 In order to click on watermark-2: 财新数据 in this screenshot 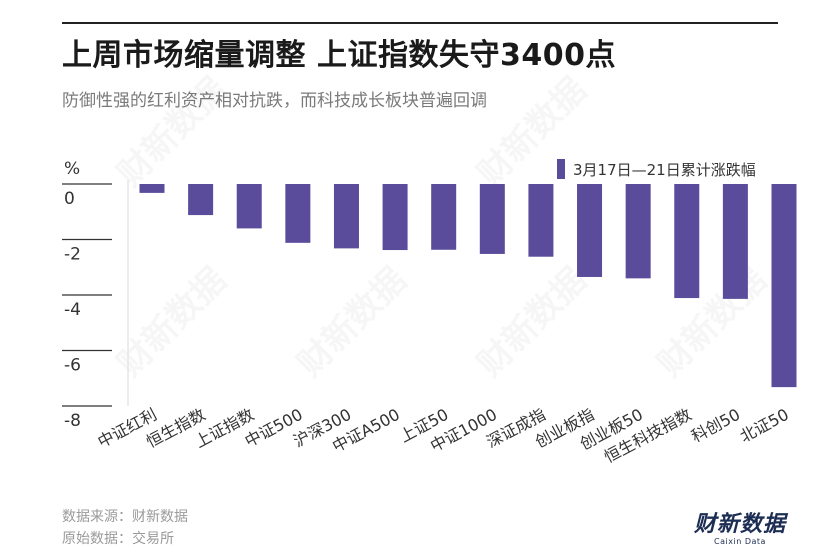, I will do `click(352, 322)`.